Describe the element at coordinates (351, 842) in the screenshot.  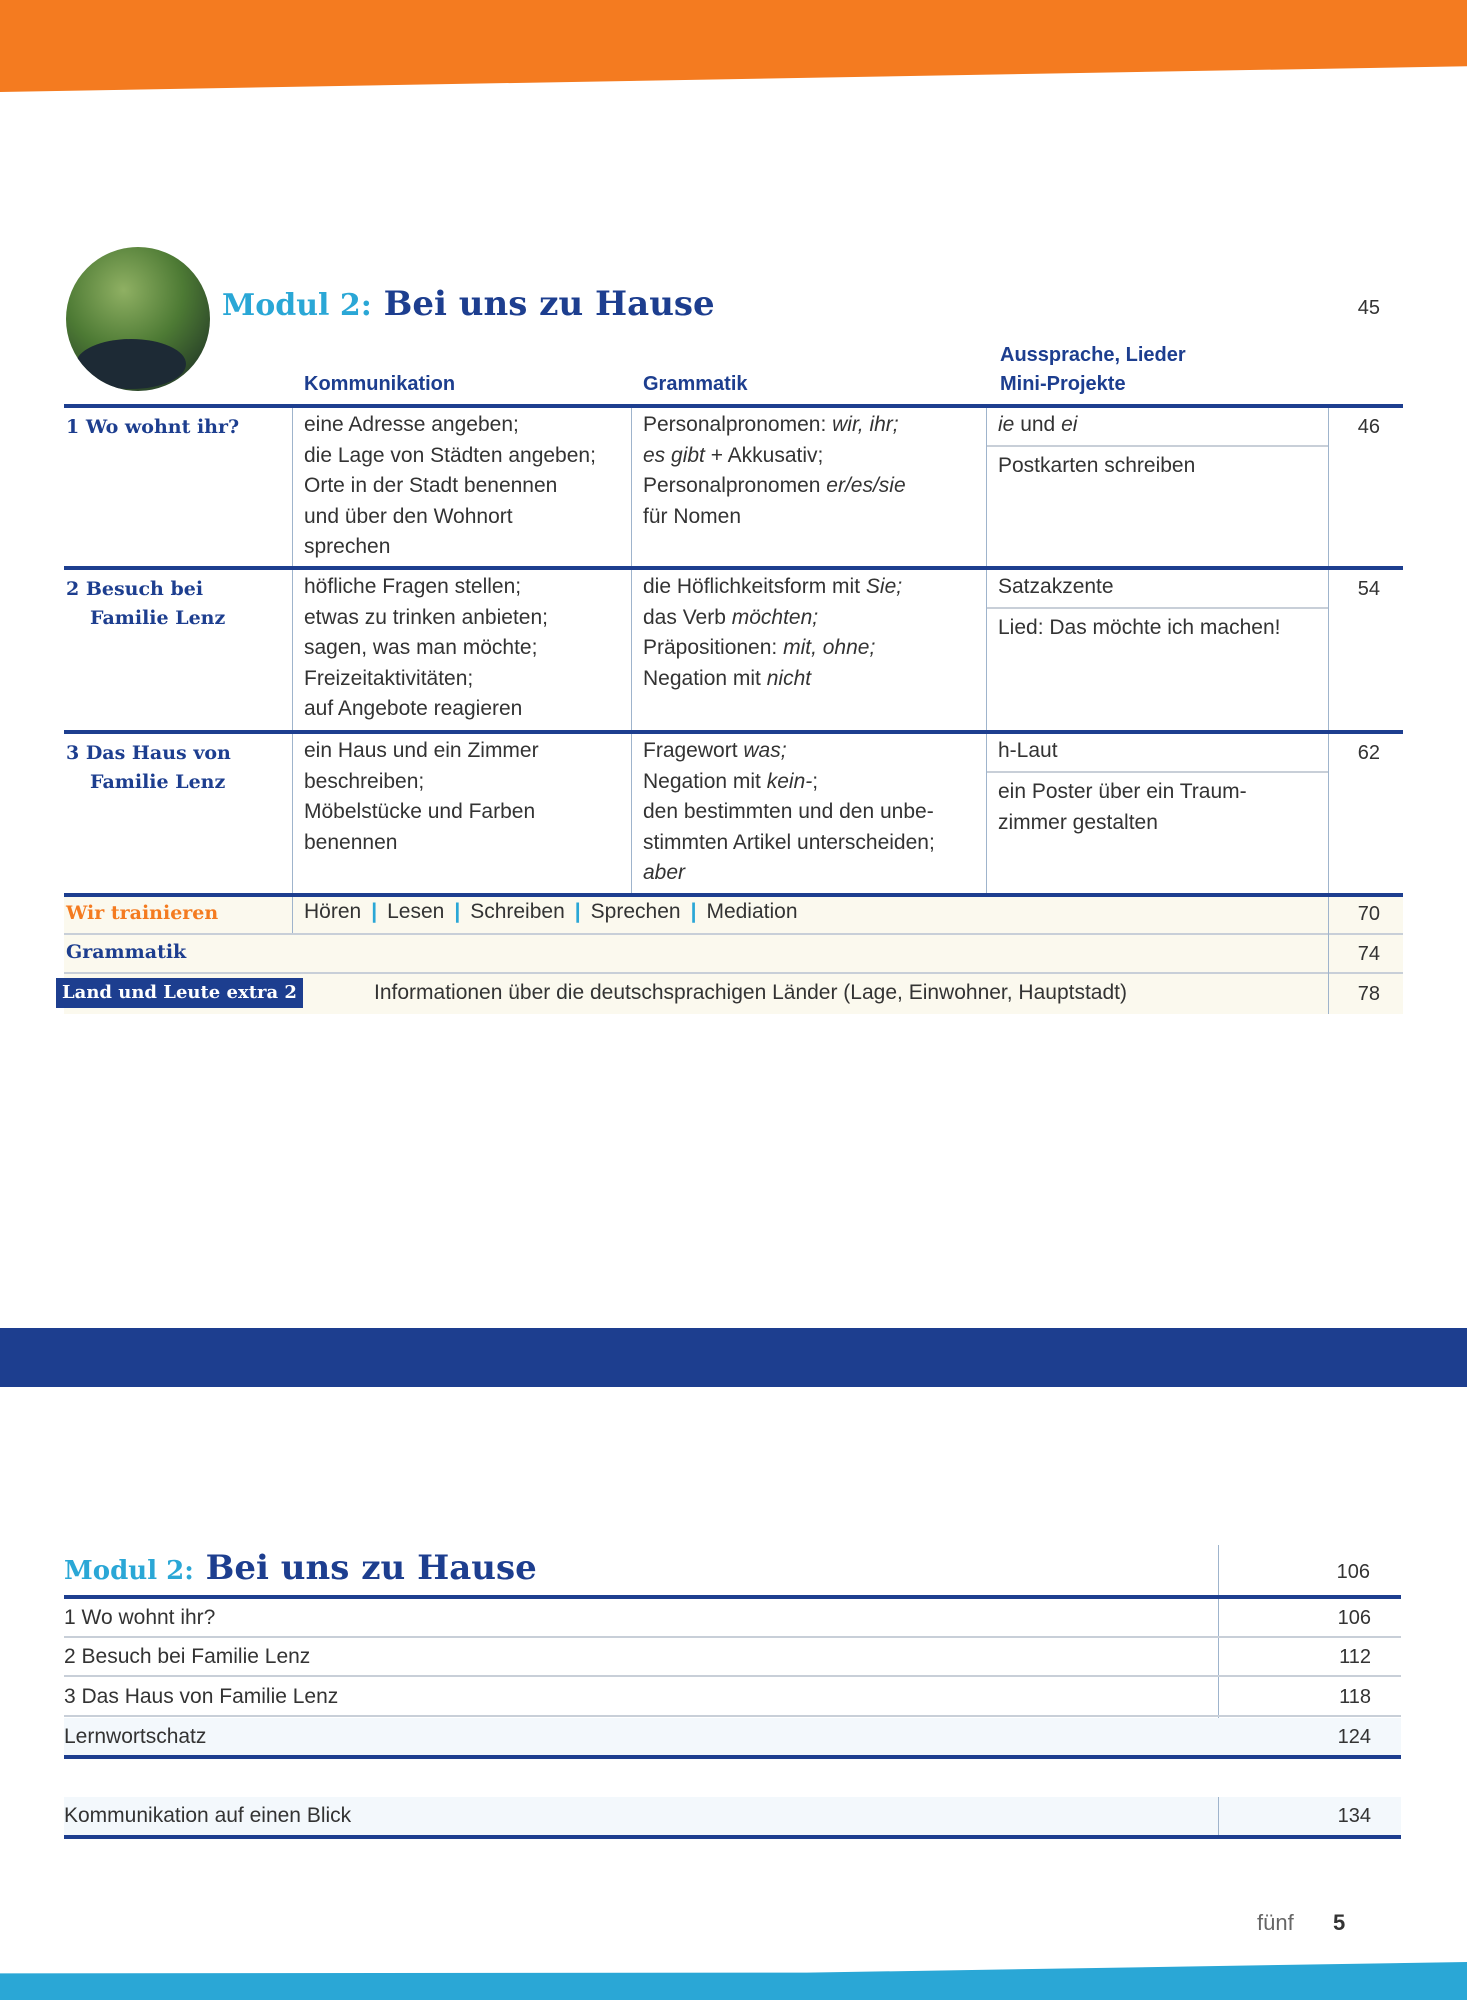
I see `text-segment: benennen` at that location.